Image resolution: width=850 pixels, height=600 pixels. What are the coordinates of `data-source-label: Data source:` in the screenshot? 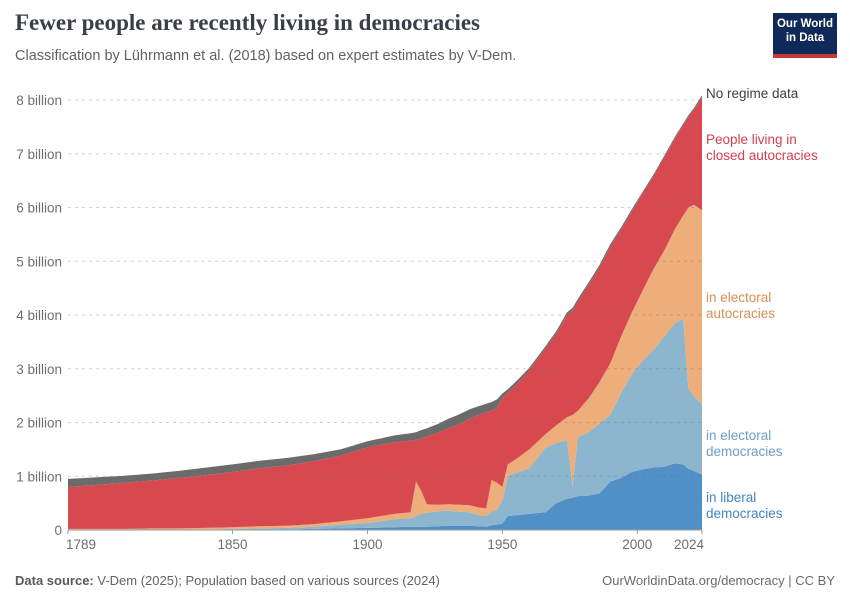 It's located at (54, 580).